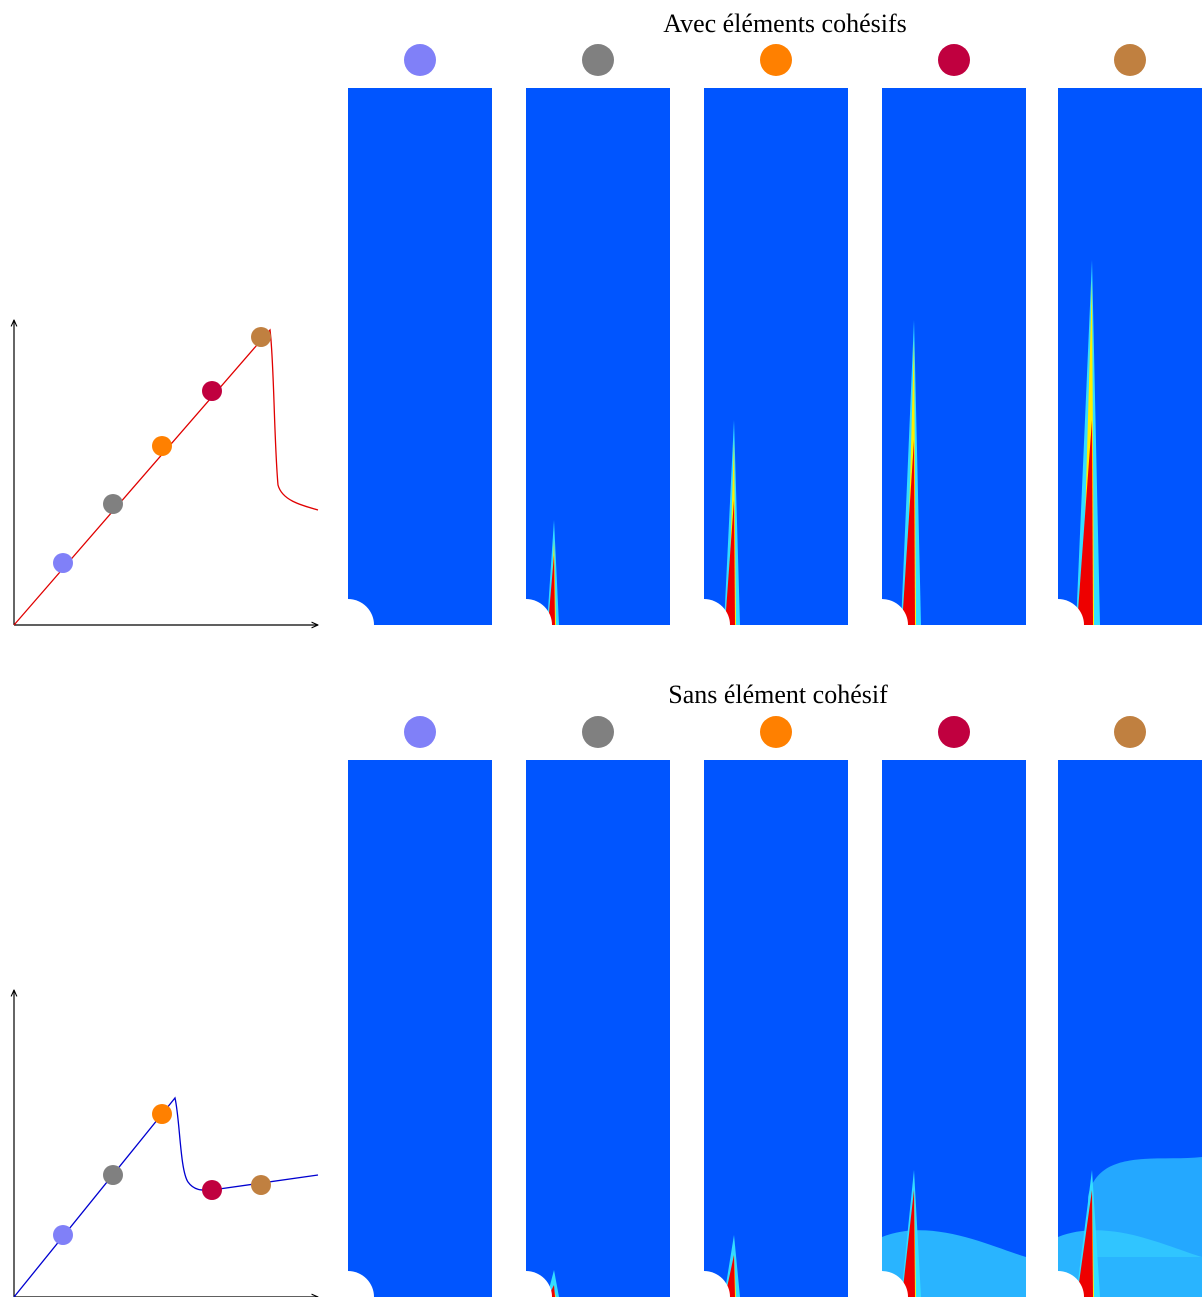 Image resolution: width=1203 pixels, height=1302 pixels. Describe the element at coordinates (1145, 1207) in the screenshot. I see `damage-zone` at that location.